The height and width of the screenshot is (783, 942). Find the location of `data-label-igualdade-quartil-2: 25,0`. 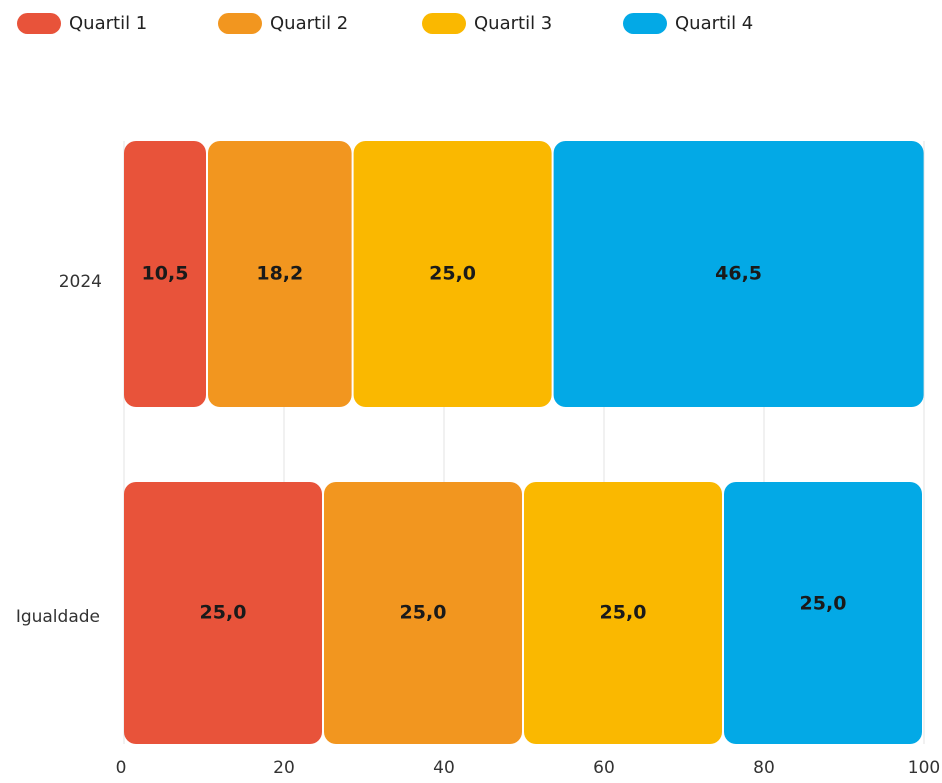

data-label-igualdade-quartil-2: 25,0 is located at coordinates (423, 613).